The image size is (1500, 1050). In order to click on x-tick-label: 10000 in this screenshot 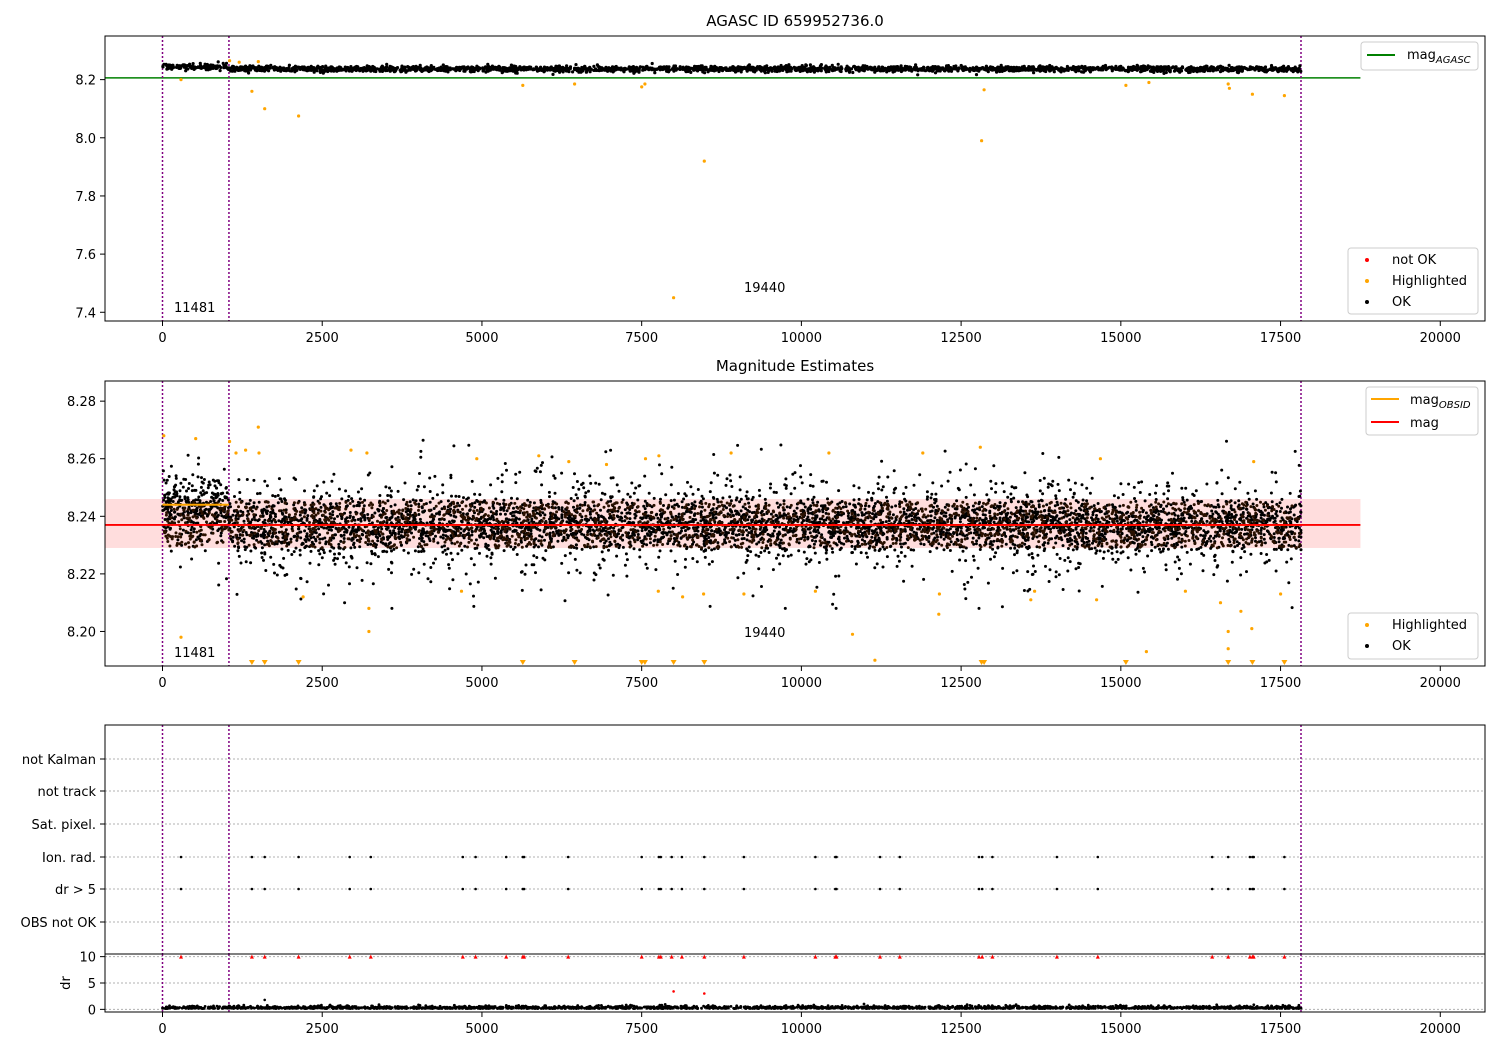, I will do `click(801, 338)`.